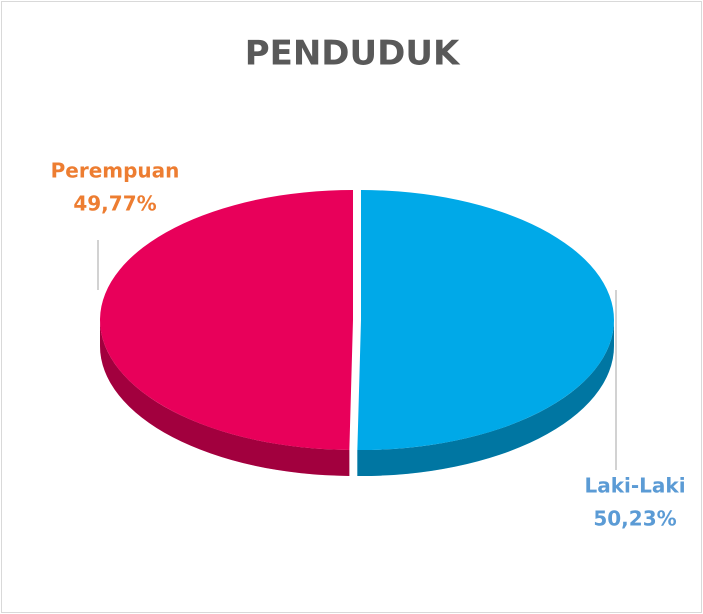  Describe the element at coordinates (353, 54) in the screenshot. I see `chart-title: PENDUDUK` at that location.